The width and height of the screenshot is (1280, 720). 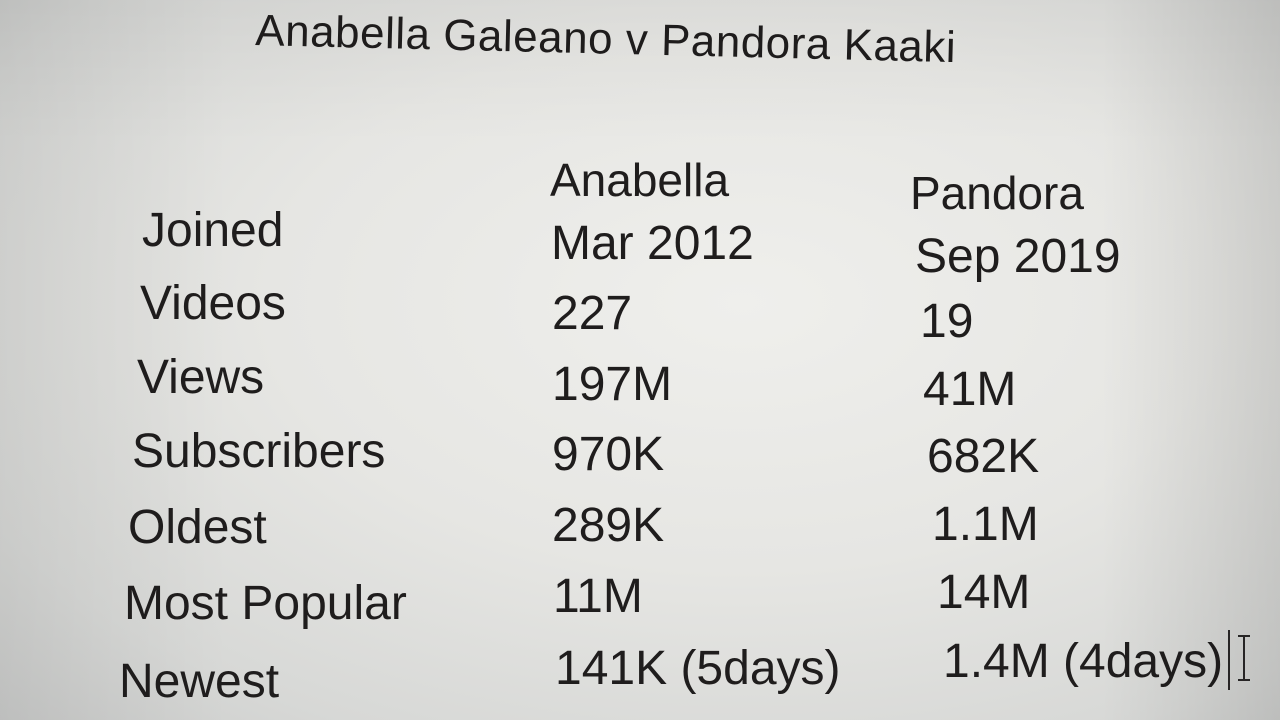 I want to click on cell-anabella-videos: 227, so click(x=592, y=313).